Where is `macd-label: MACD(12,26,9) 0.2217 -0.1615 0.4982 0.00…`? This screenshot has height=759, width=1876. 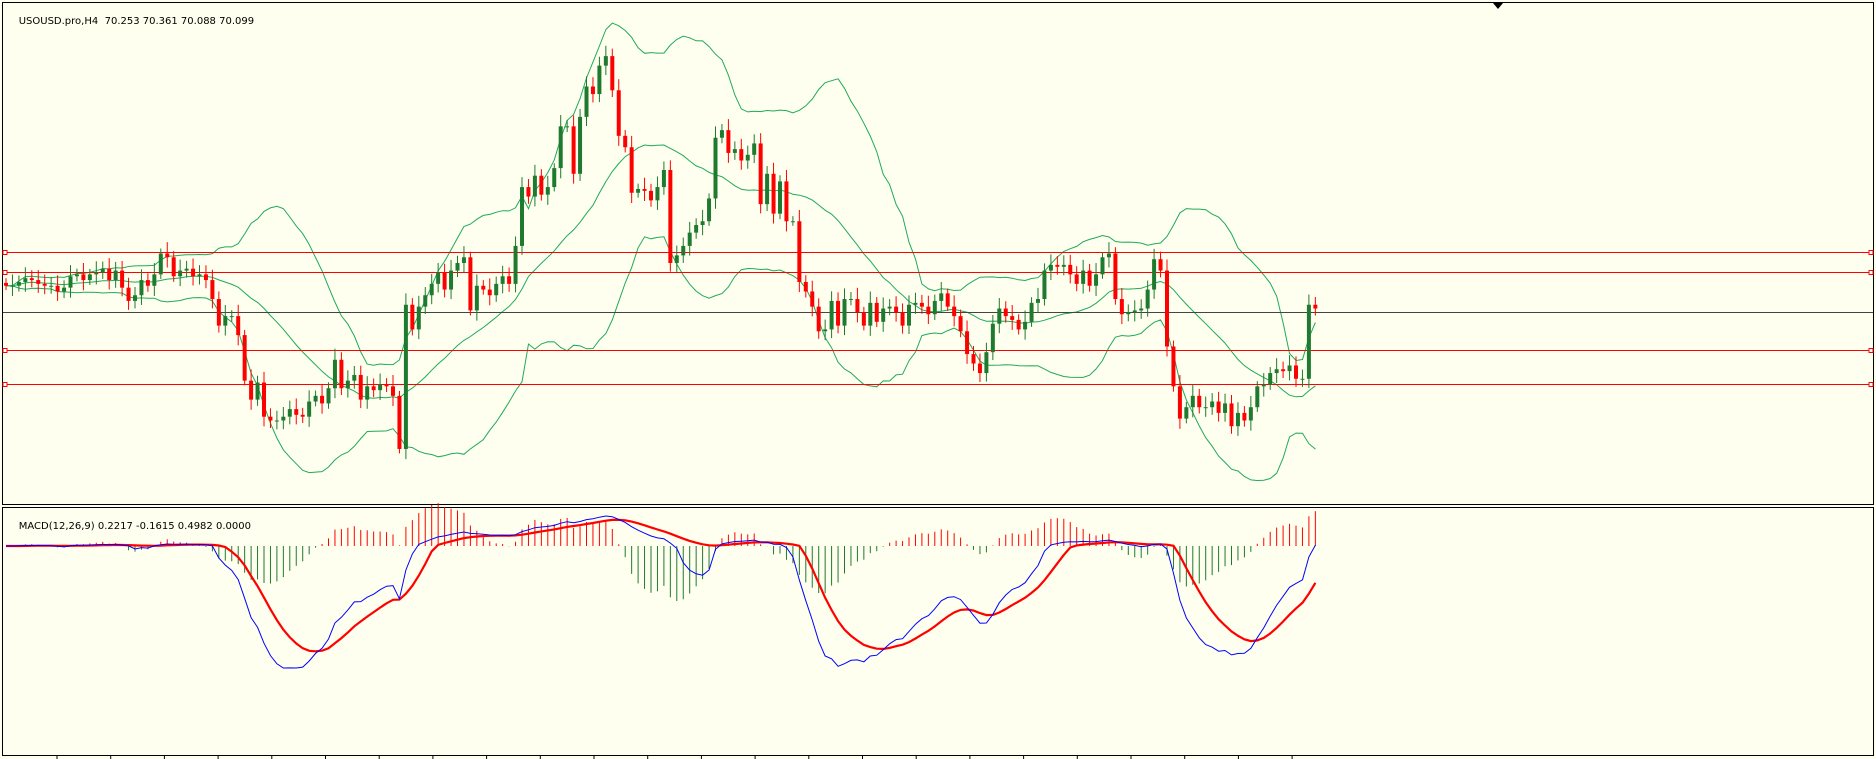
macd-label: MACD(12,26,9) 0.2217 -0.1615 0.4982 0.00… is located at coordinates (134, 526).